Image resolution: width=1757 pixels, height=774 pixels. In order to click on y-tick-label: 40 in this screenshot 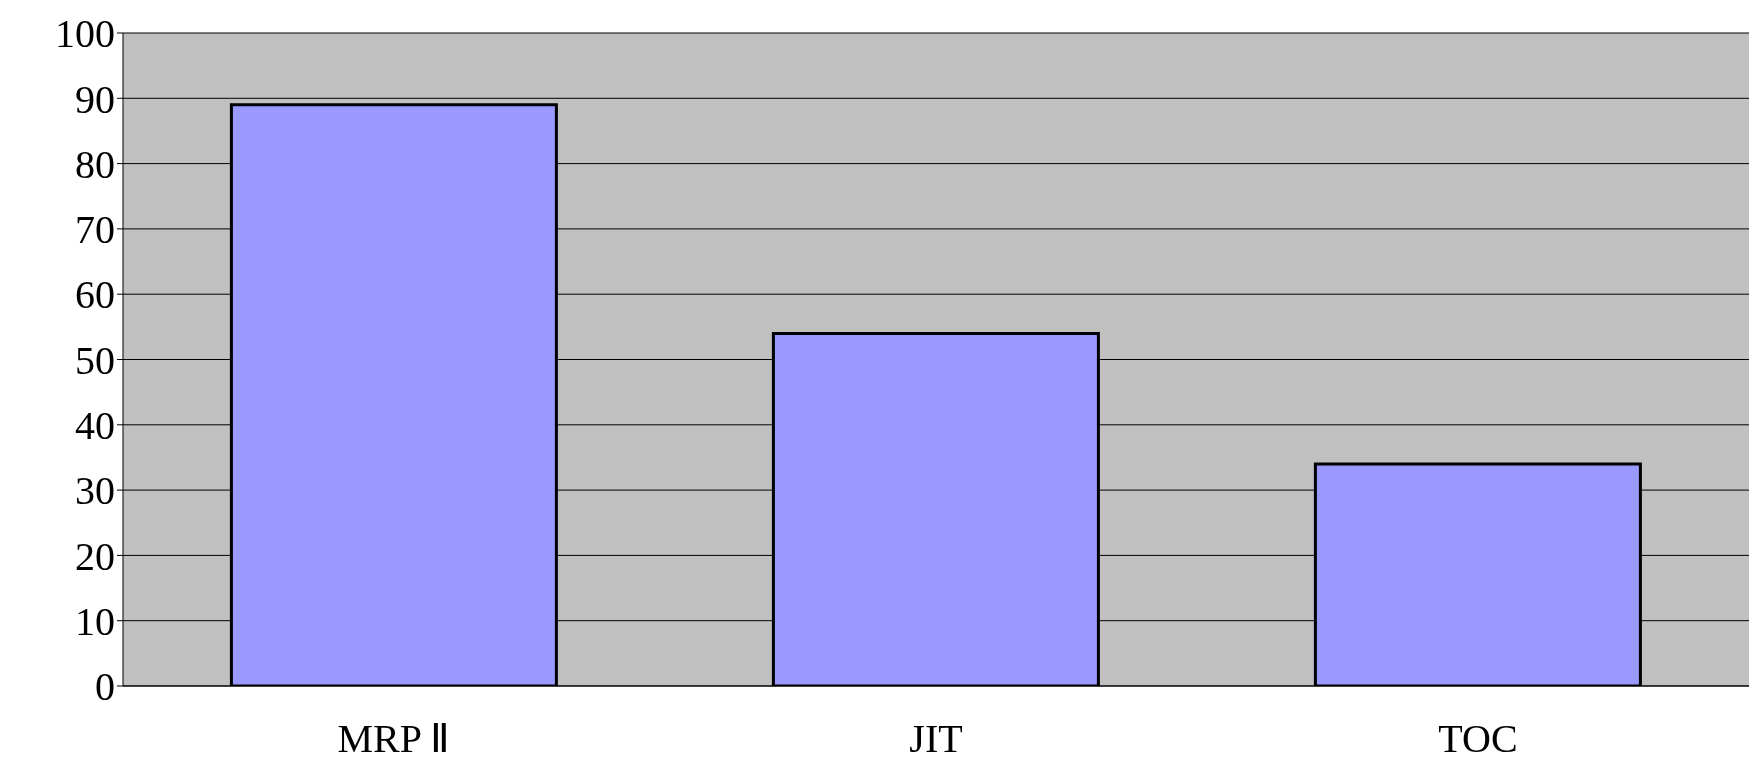, I will do `click(95, 425)`.